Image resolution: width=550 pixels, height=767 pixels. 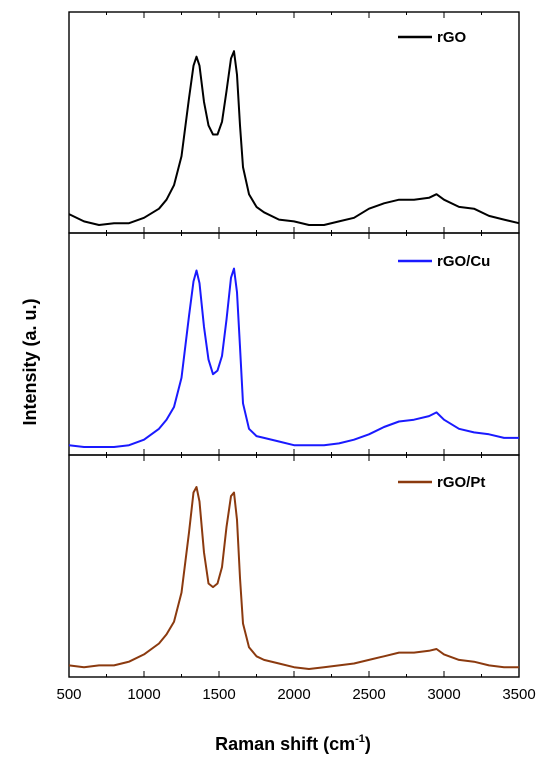 I want to click on x-tick-label: 1000, so click(x=143, y=694).